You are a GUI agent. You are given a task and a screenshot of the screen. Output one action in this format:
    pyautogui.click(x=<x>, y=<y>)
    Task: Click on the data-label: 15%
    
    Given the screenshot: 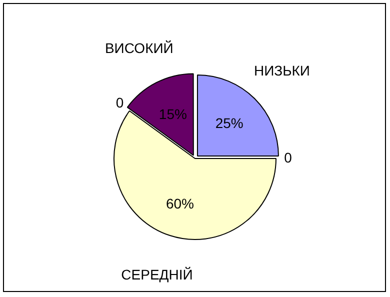 What is the action you would take?
    pyautogui.click(x=172, y=114)
    